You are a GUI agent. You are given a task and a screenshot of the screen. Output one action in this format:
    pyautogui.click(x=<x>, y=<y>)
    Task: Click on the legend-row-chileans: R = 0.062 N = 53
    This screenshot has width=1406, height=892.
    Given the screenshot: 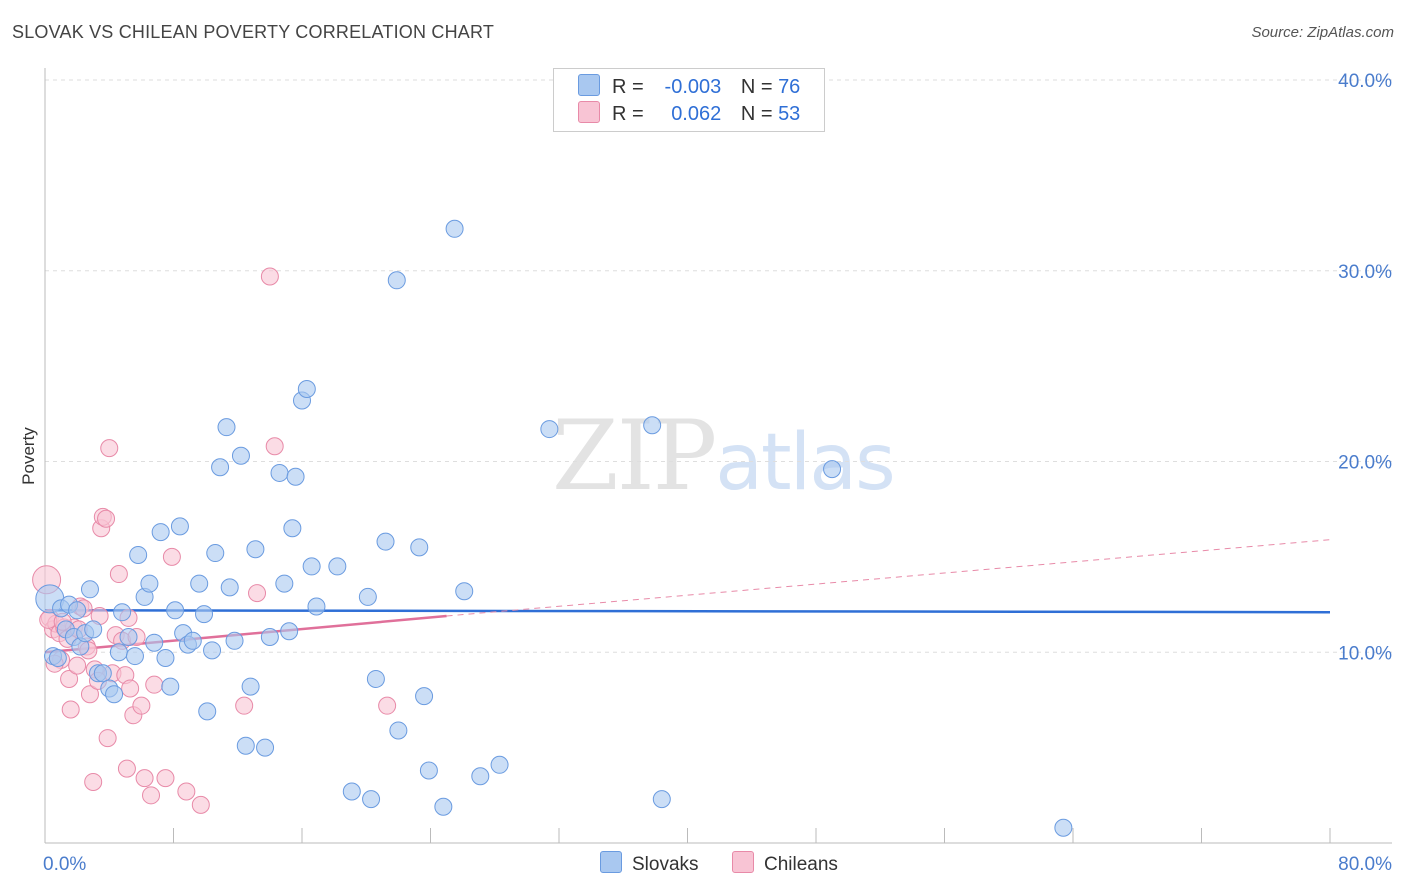 What is the action you would take?
    pyautogui.click(x=689, y=114)
    